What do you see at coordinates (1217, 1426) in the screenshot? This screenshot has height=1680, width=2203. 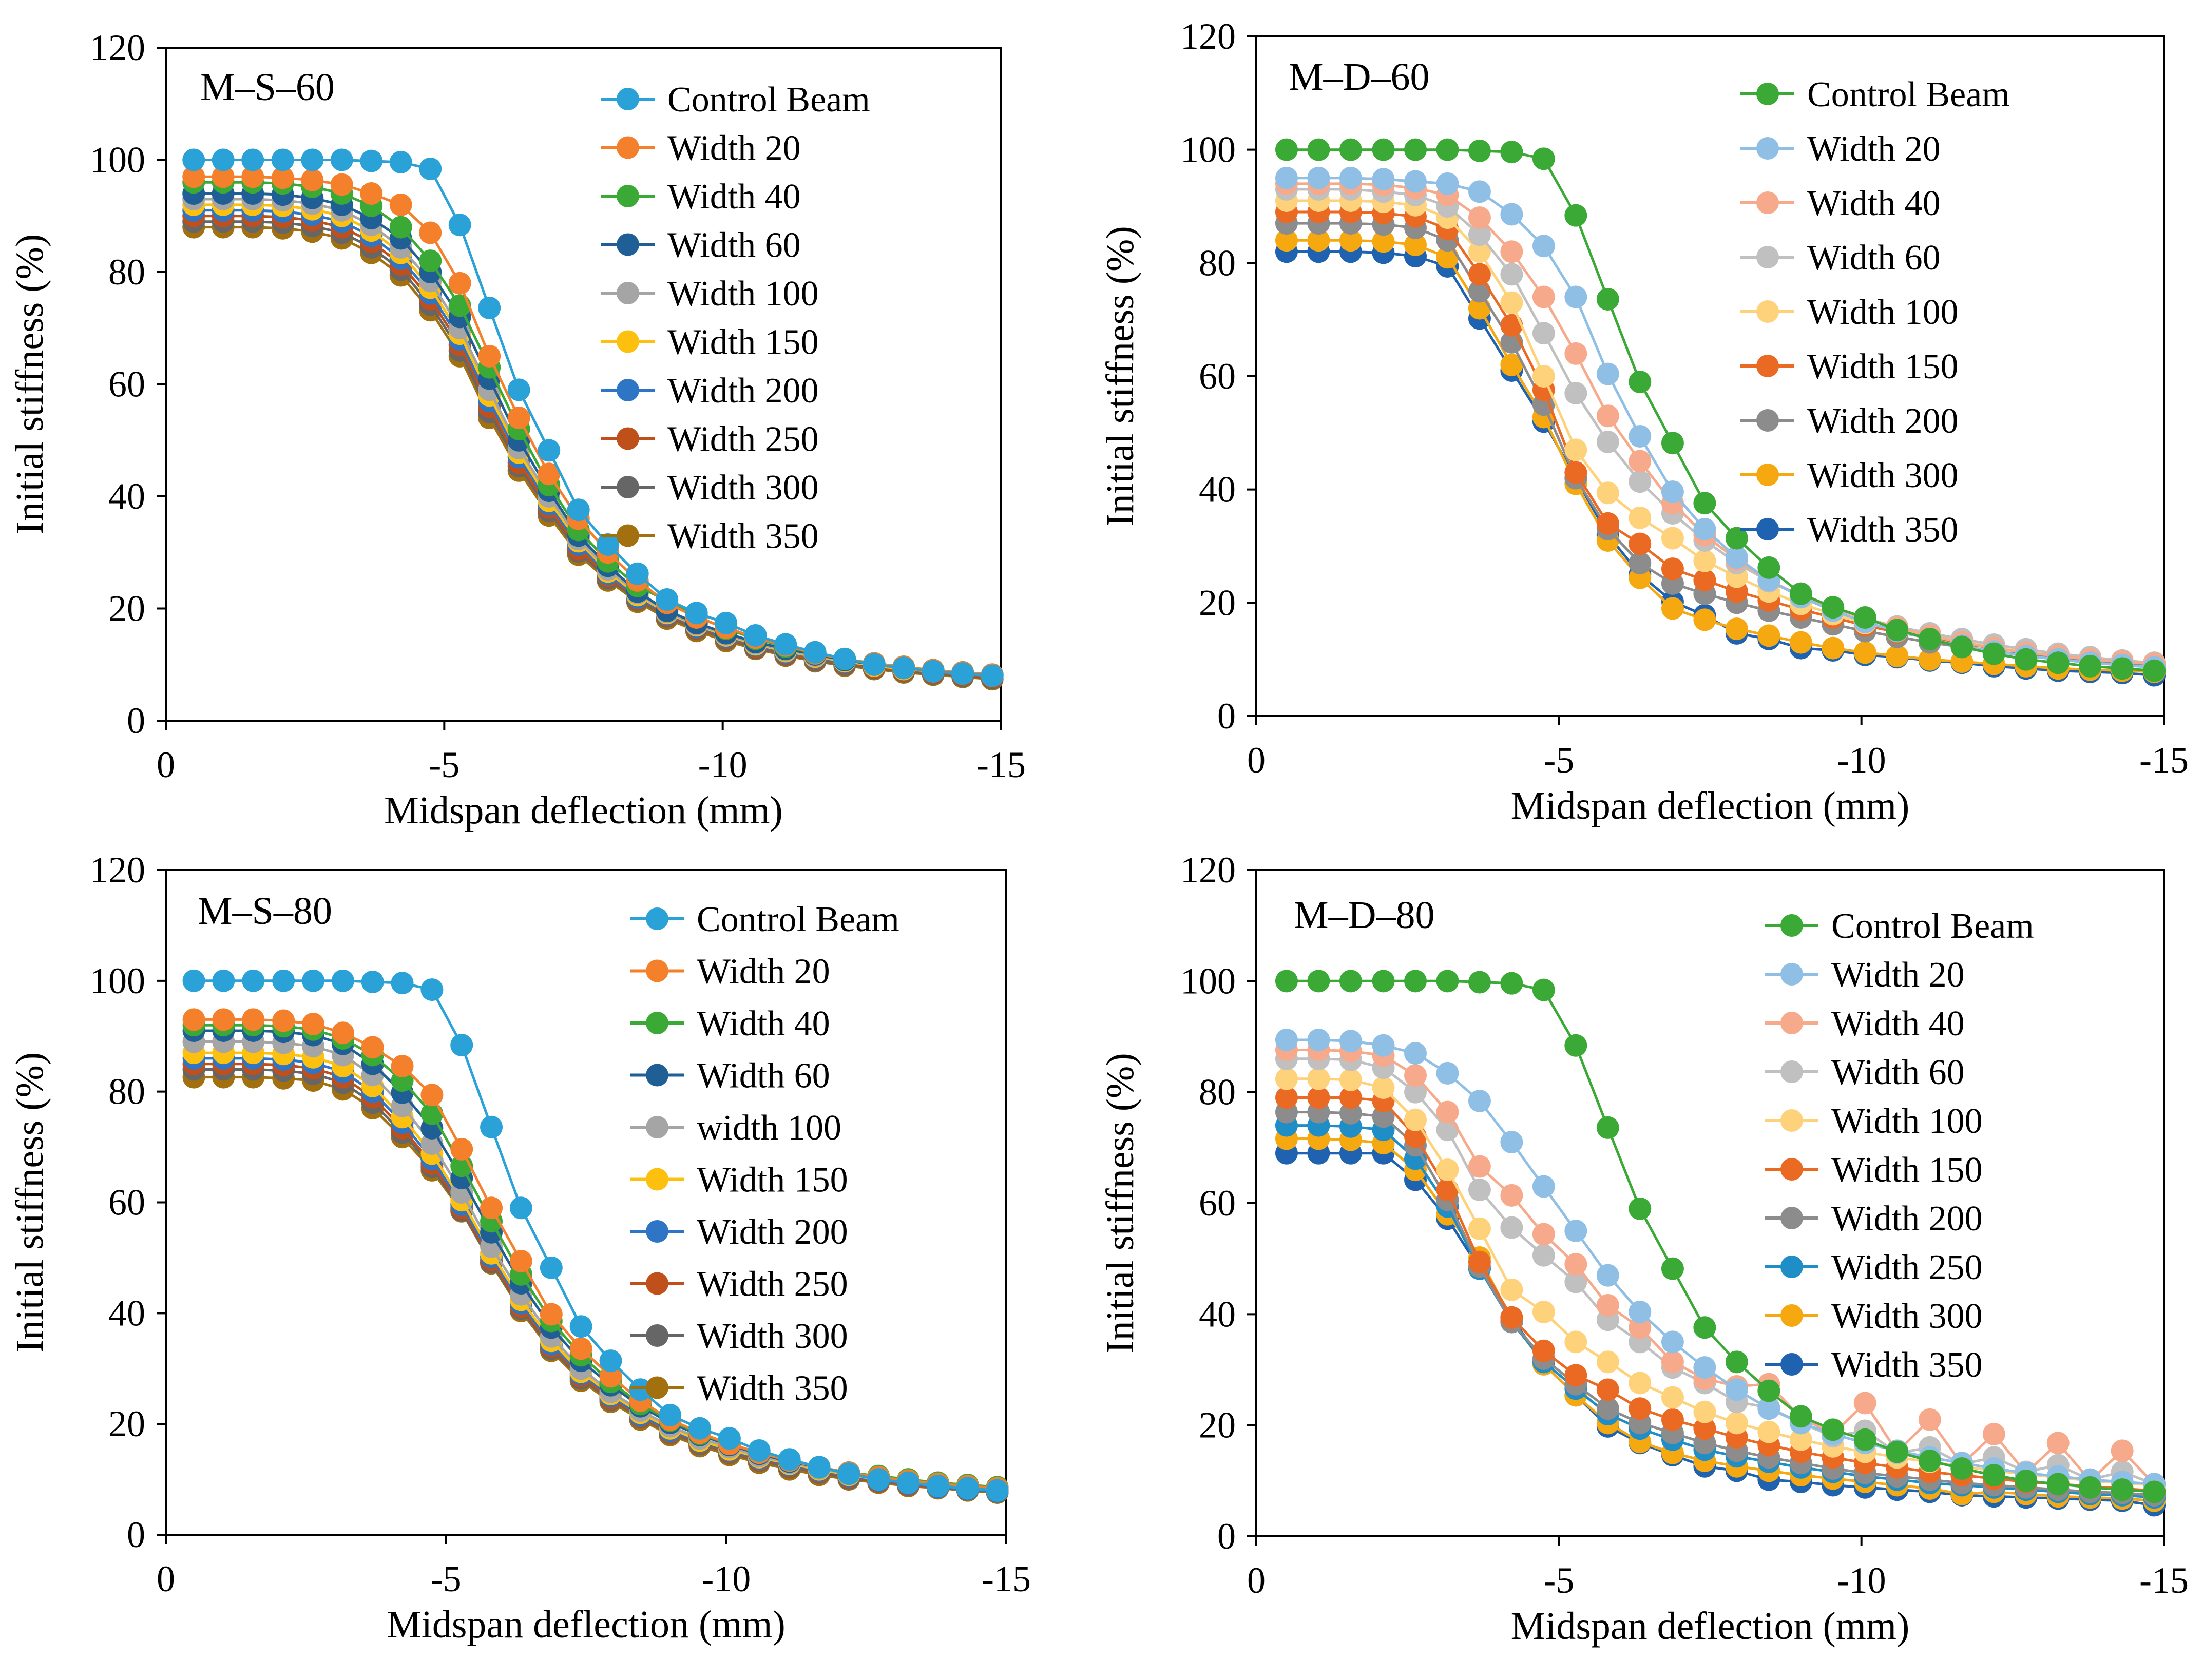 I see `y-tick-label: 20` at bounding box center [1217, 1426].